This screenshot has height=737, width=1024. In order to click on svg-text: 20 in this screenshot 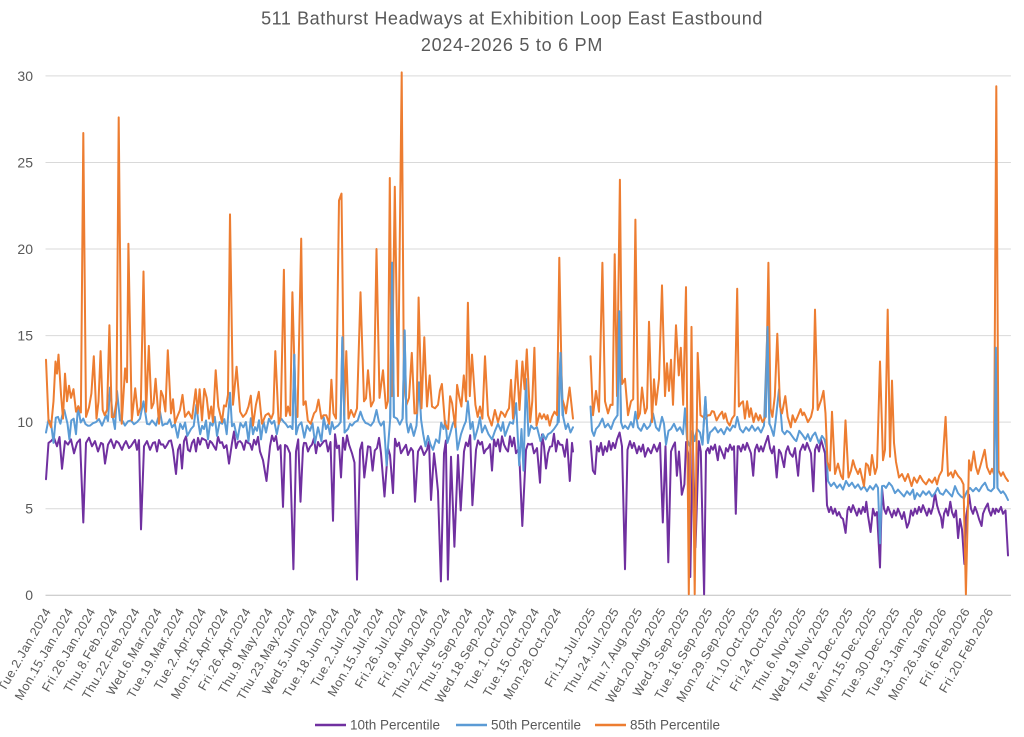, I will do `click(25, 249)`.